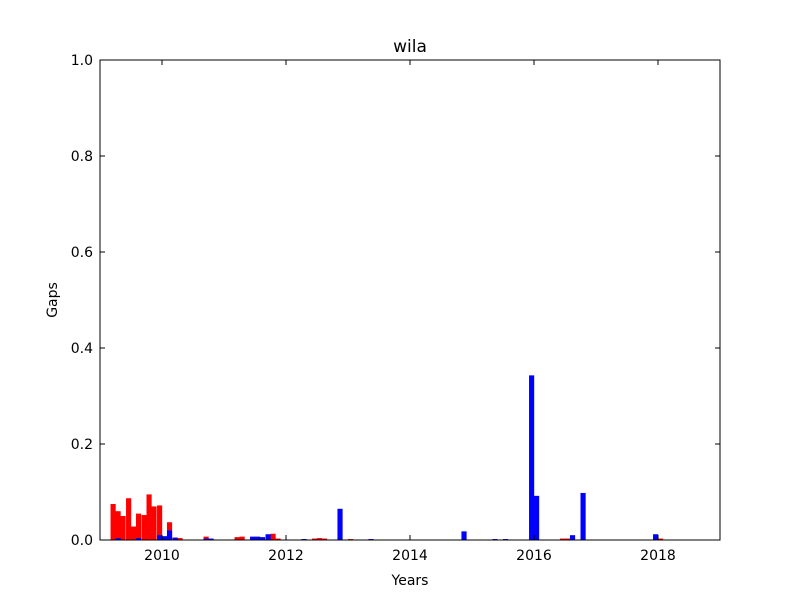 The image size is (800, 600). Describe the element at coordinates (410, 47) in the screenshot. I see `chart-title: wila` at that location.